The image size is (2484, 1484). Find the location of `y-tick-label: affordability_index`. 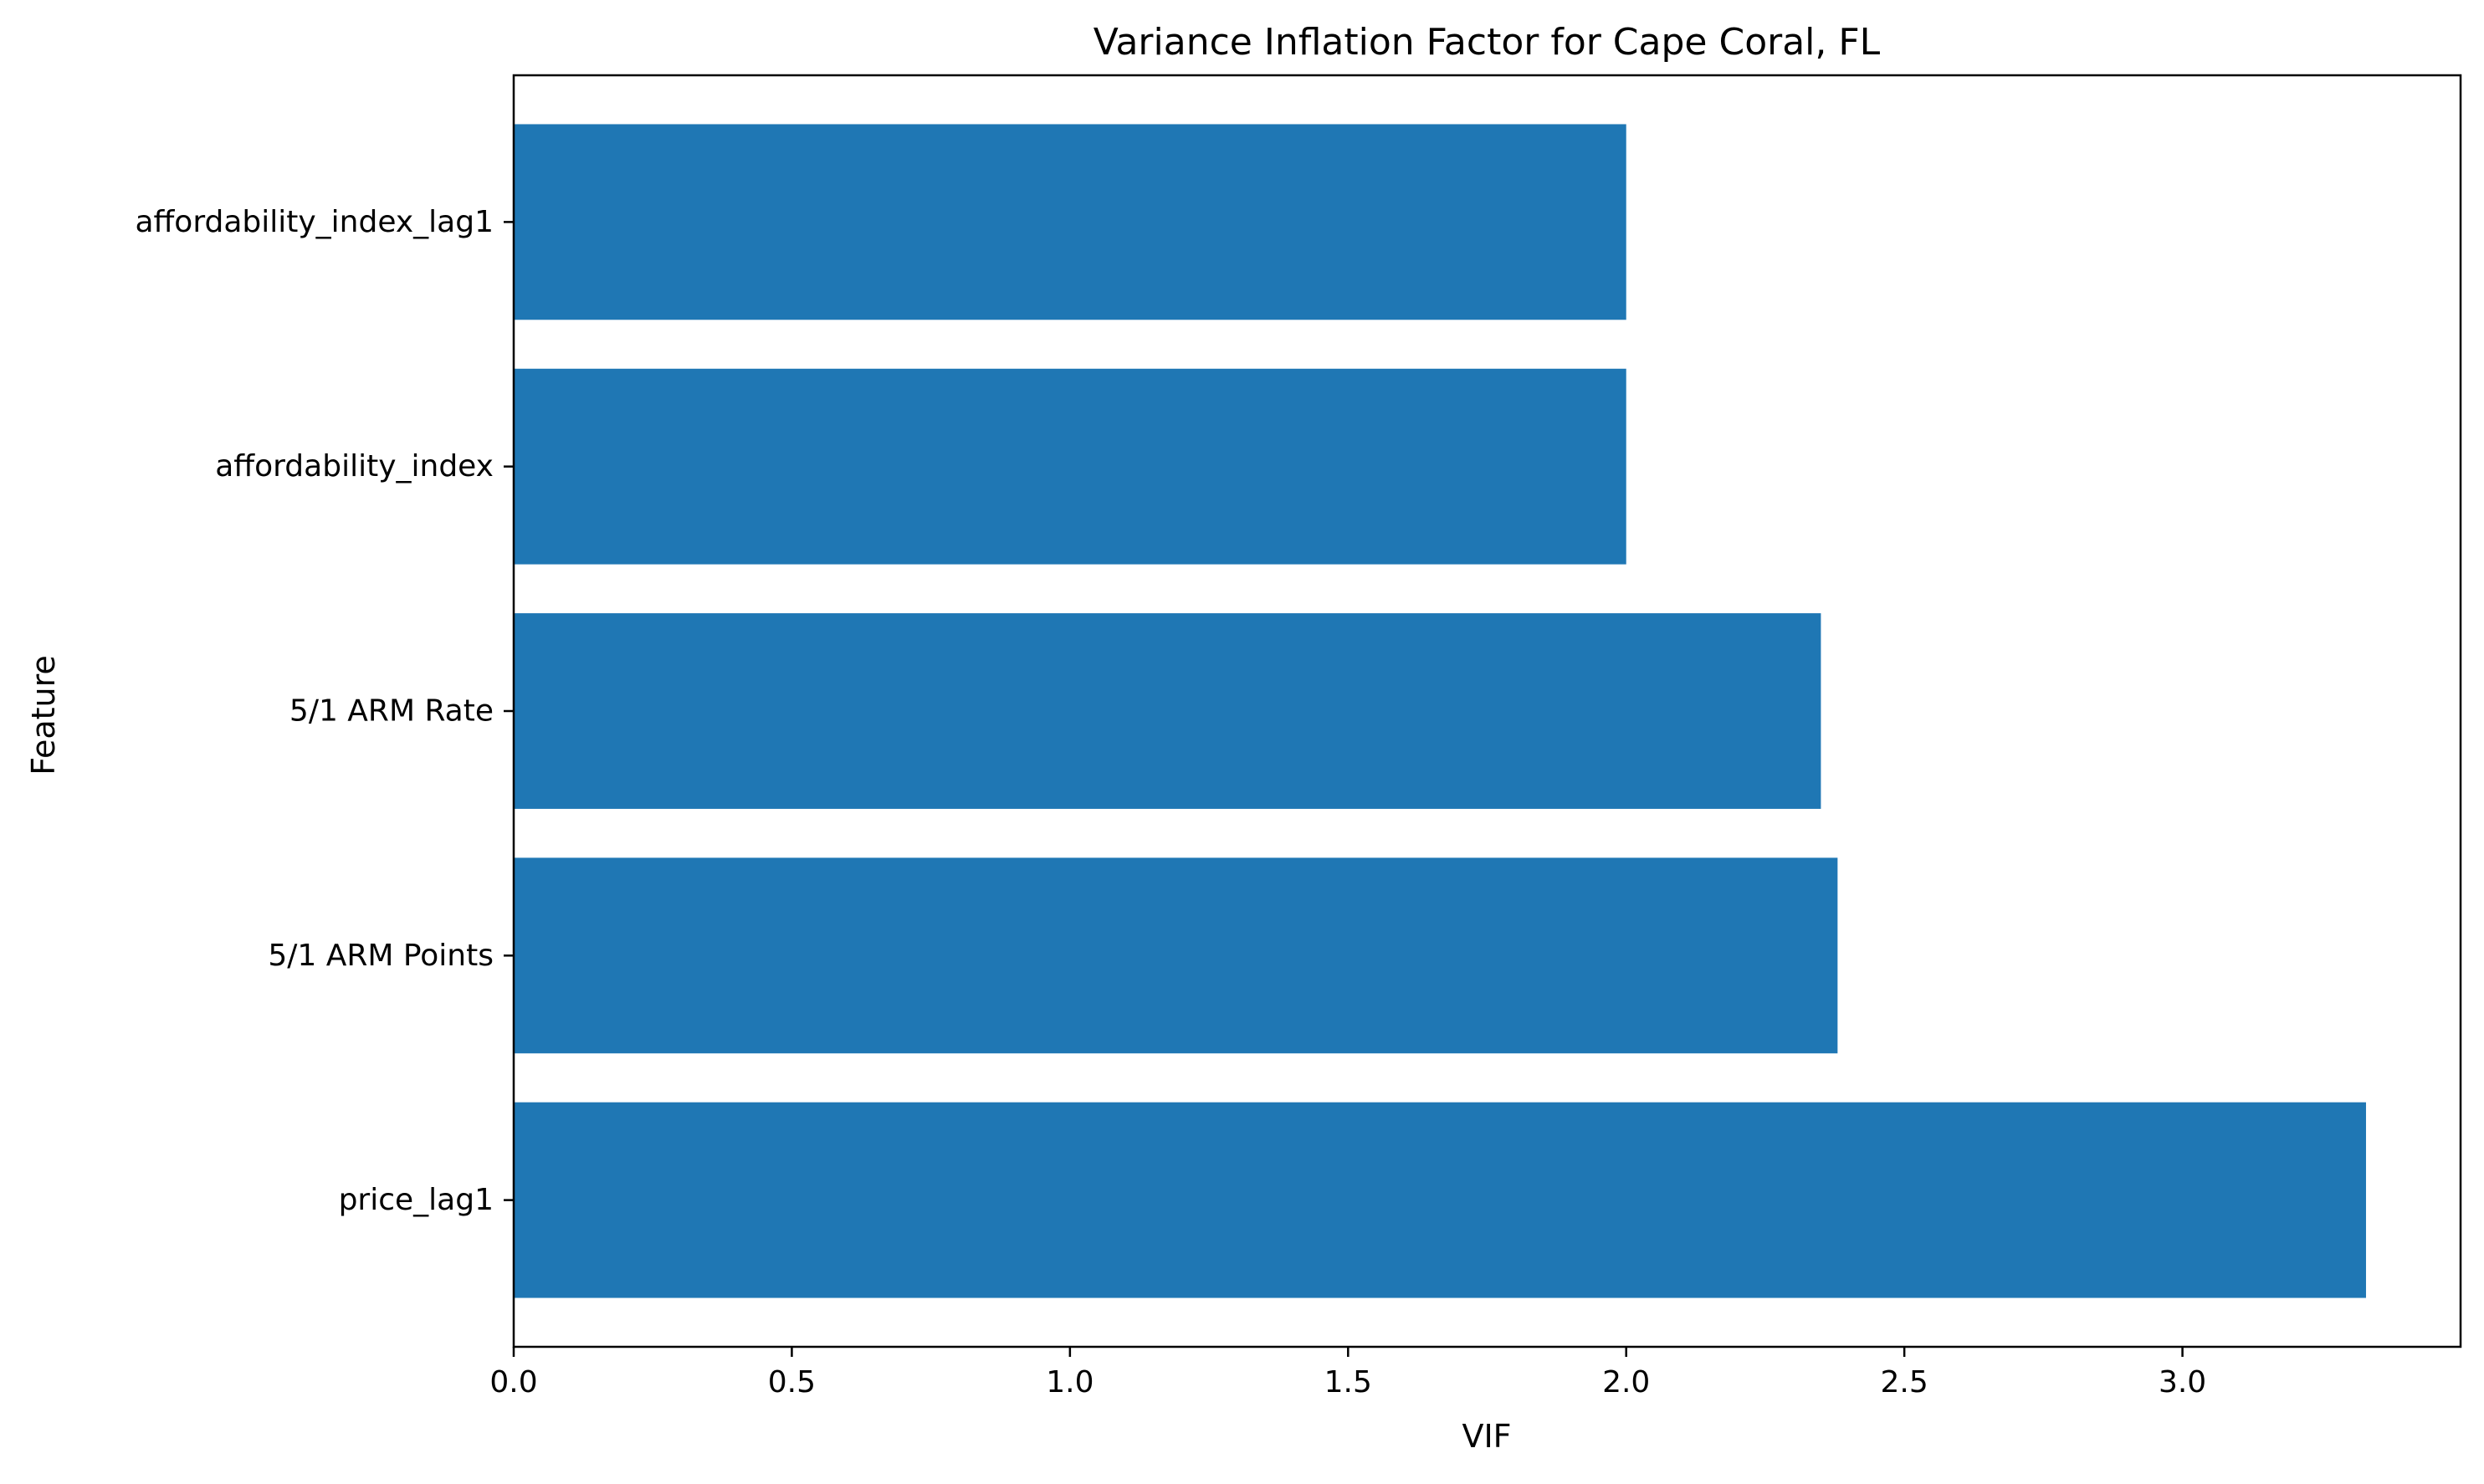

y-tick-label: affordability_index is located at coordinates (354, 466).